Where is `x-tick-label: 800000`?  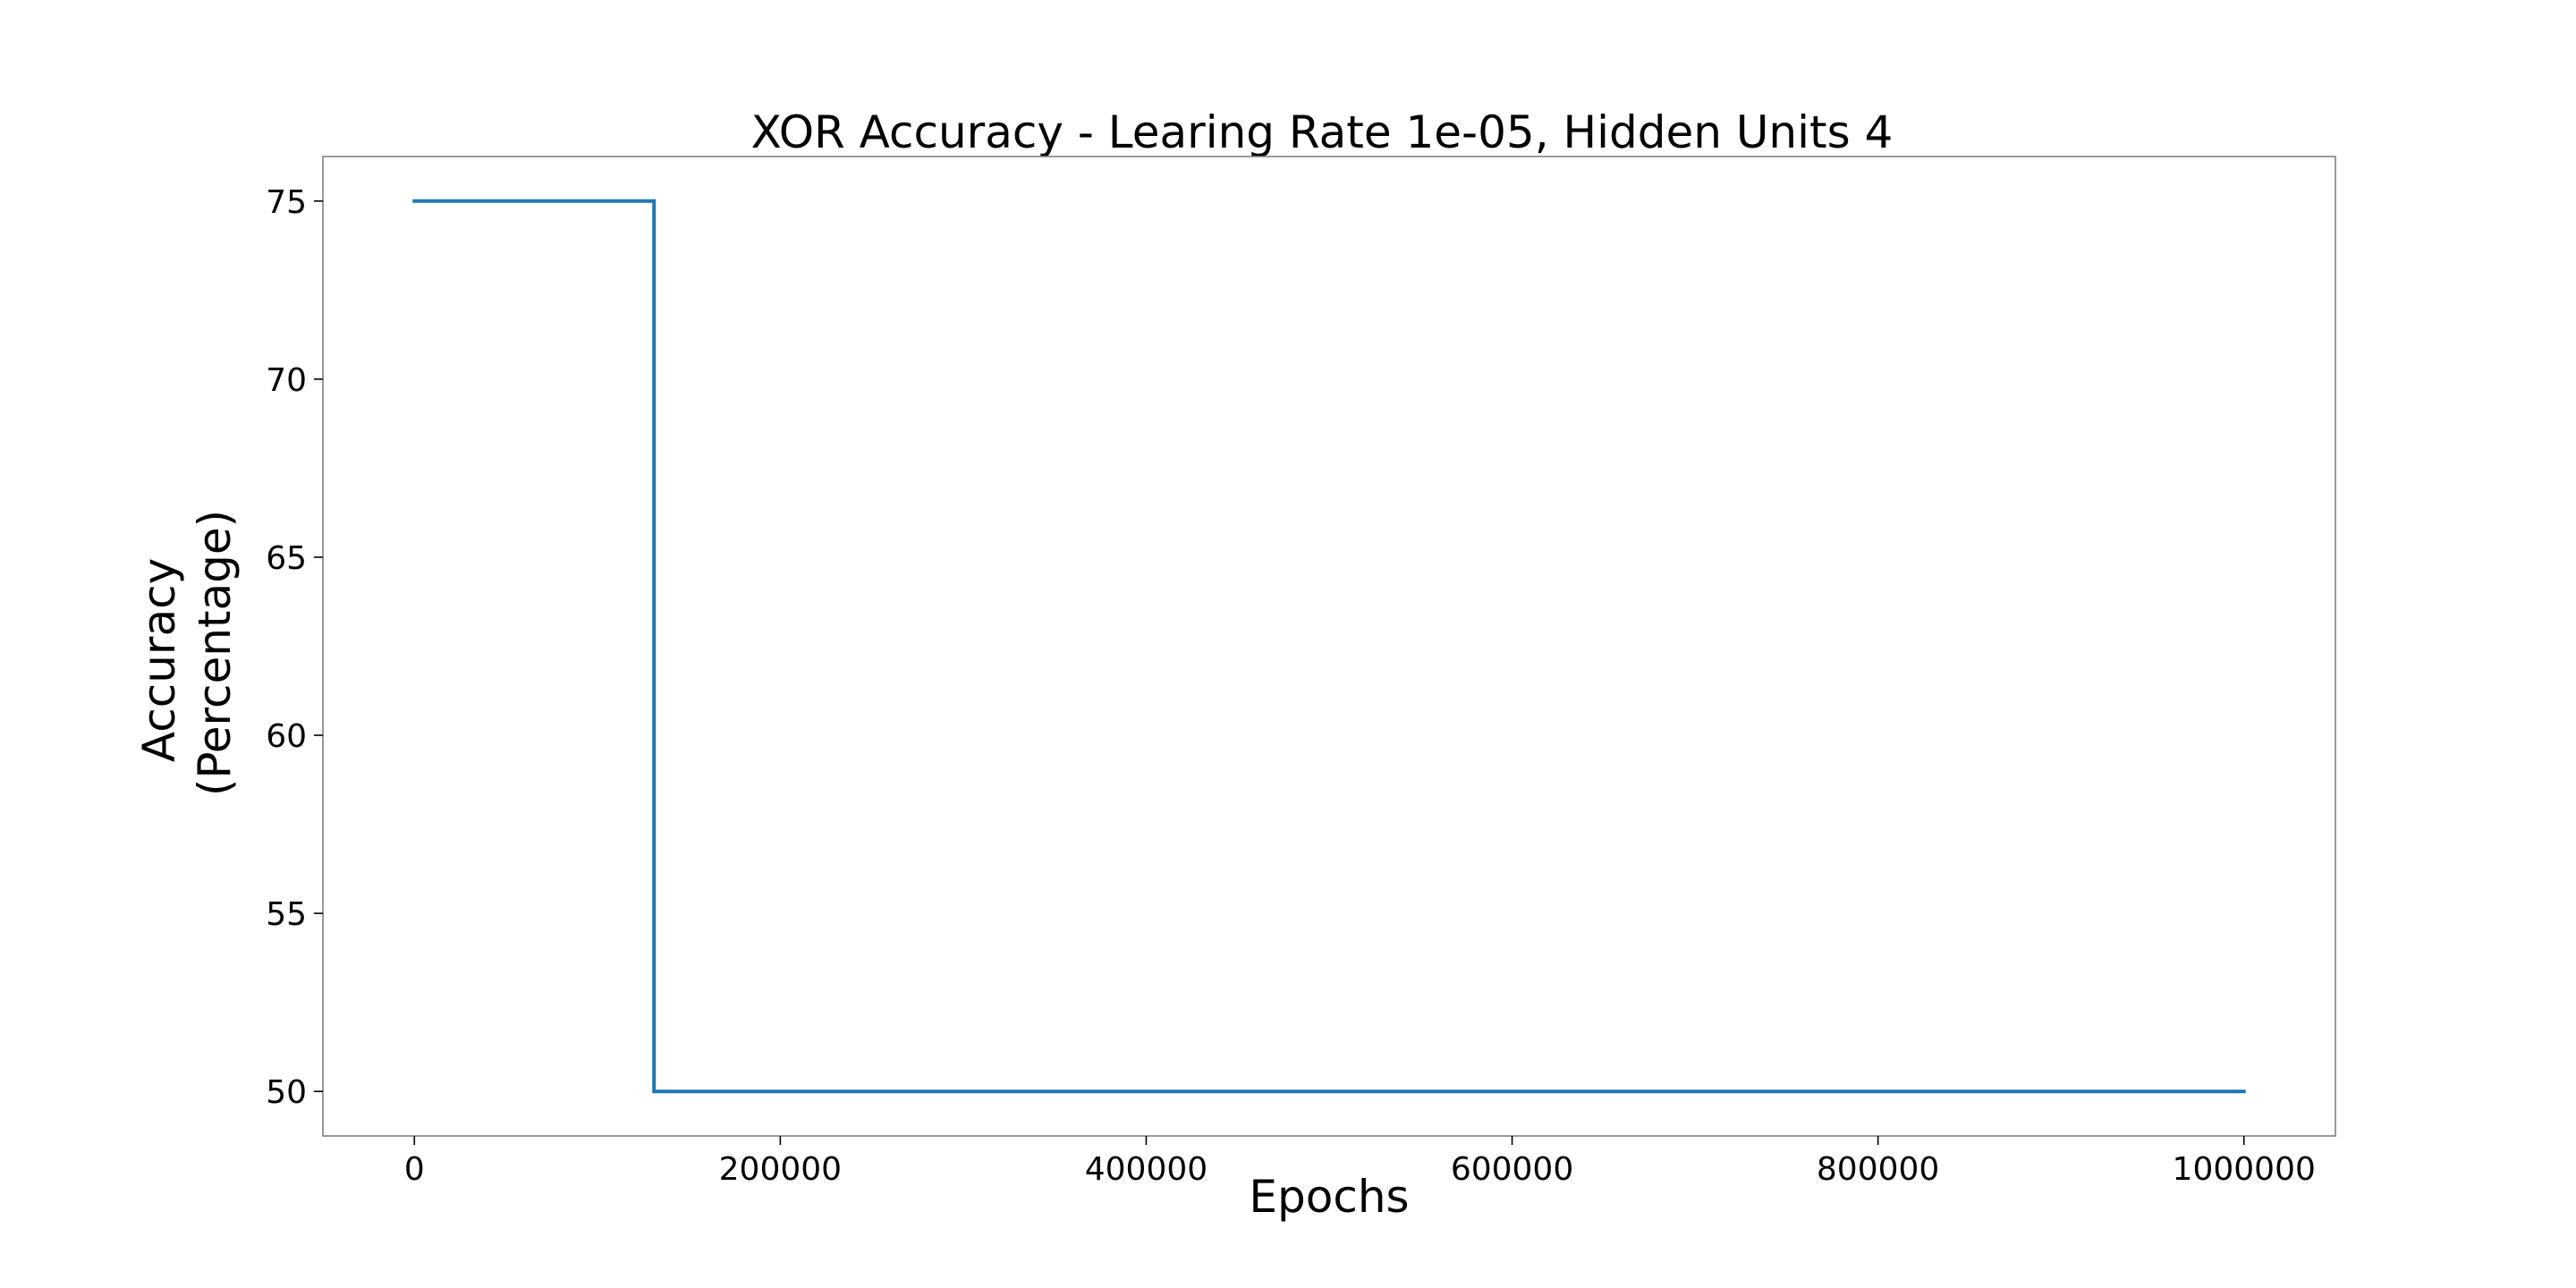 x-tick-label: 800000 is located at coordinates (1878, 1169).